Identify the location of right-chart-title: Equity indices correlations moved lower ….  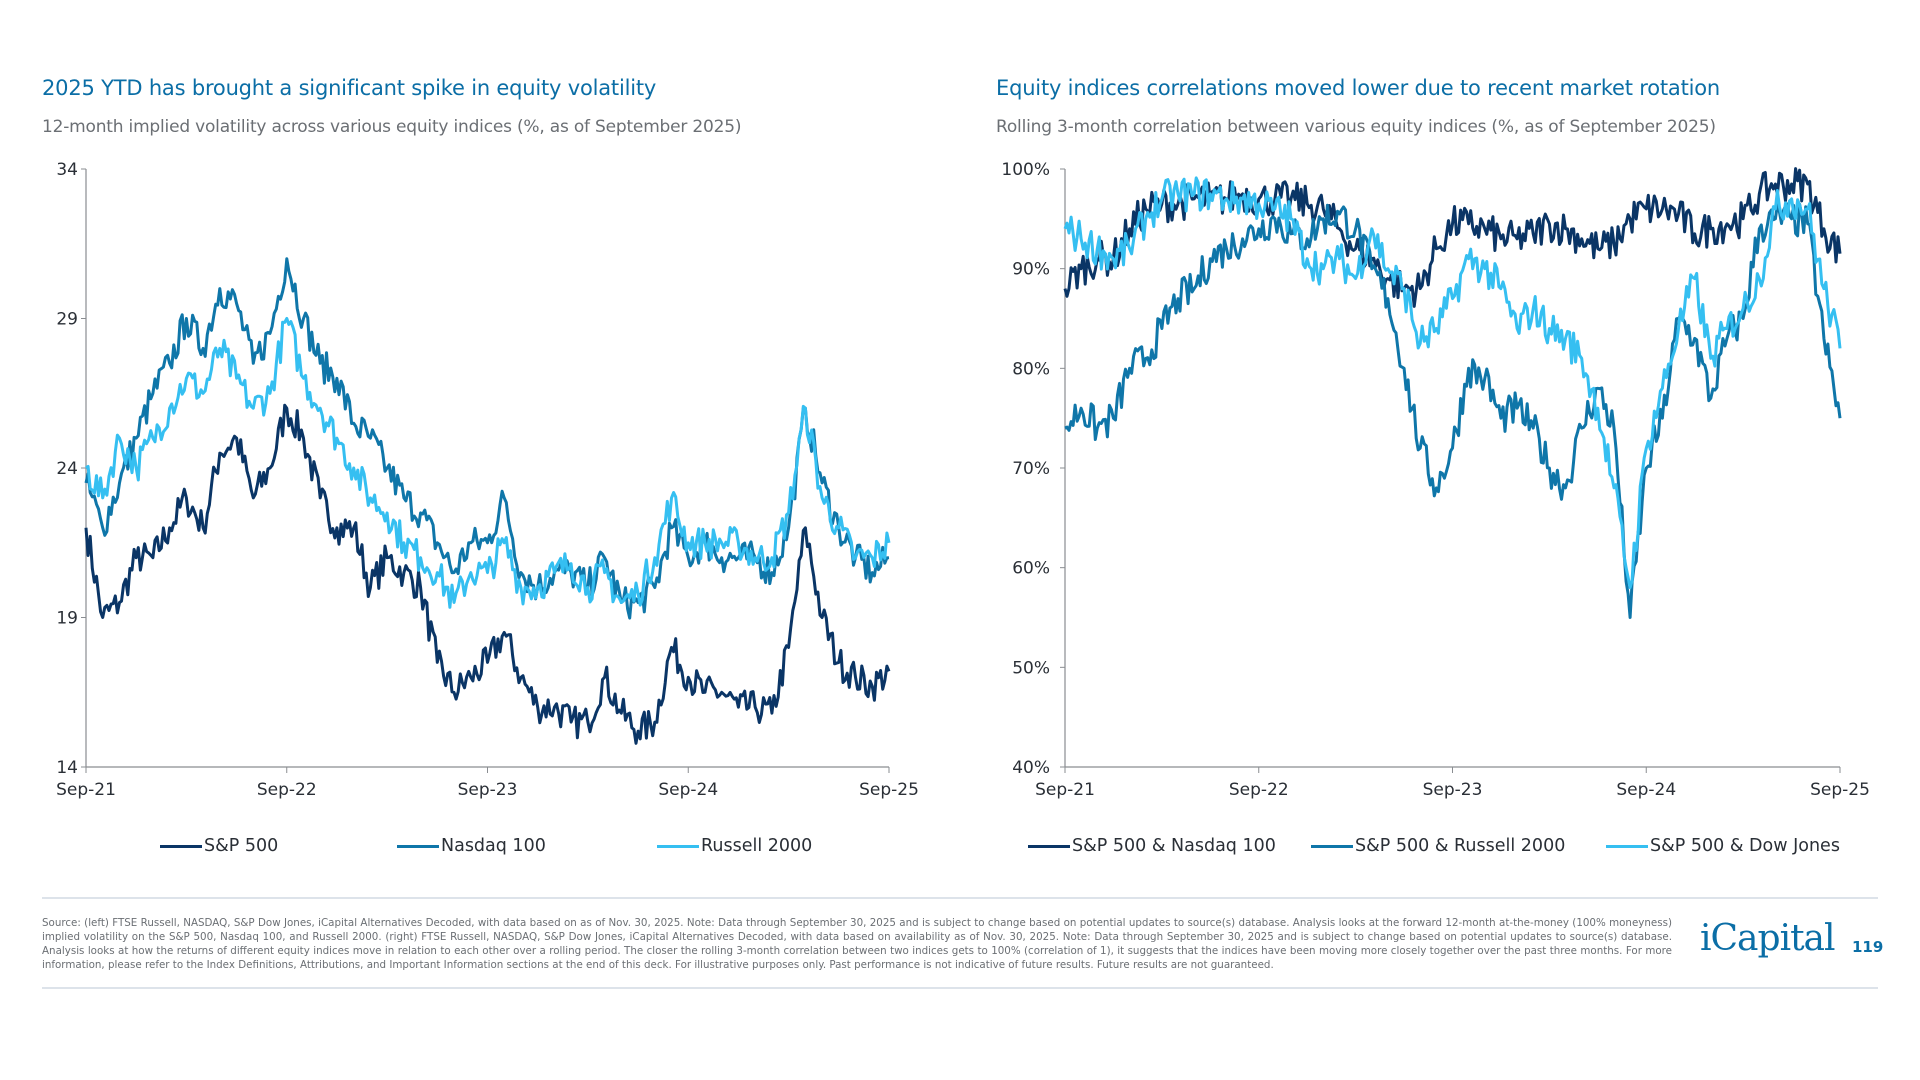
(1358, 88).